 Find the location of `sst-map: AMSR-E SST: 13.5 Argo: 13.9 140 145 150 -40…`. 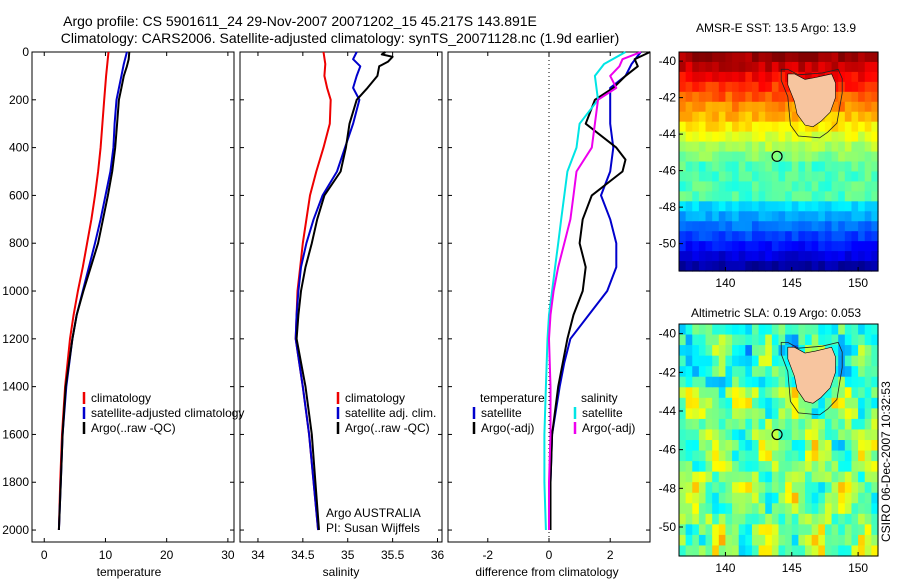

sst-map: AMSR-E SST: 13.5 Argo: 13.9 140 145 150 -40… is located at coordinates (769, 155).